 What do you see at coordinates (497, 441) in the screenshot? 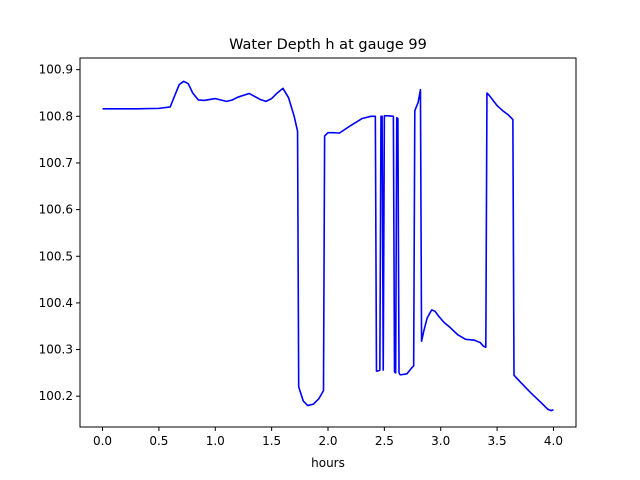
I see `x-tick-label: 3.5` at bounding box center [497, 441].